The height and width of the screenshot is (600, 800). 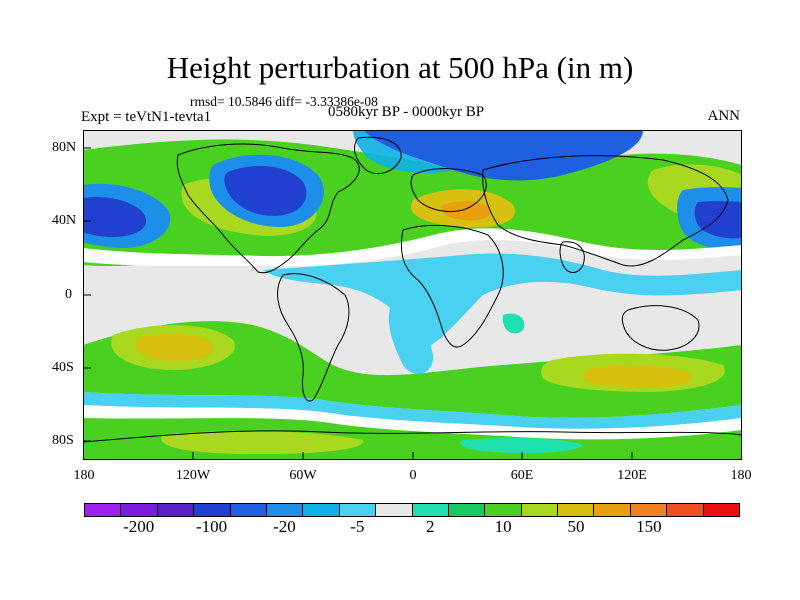 I want to click on lat-label: 0, so click(x=68, y=294).